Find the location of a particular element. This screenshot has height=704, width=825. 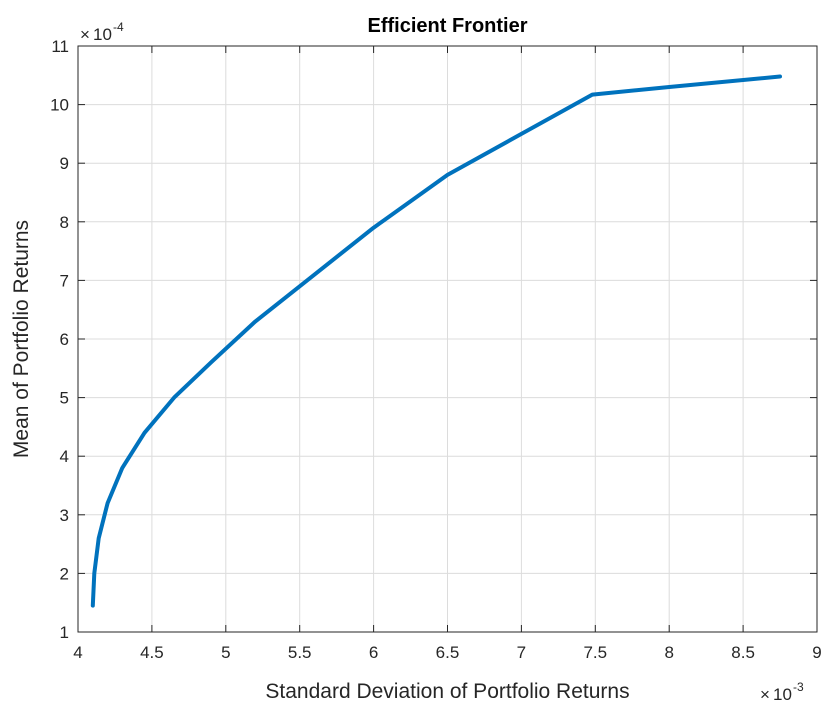

y-tick-label: 9 is located at coordinates (64, 163).